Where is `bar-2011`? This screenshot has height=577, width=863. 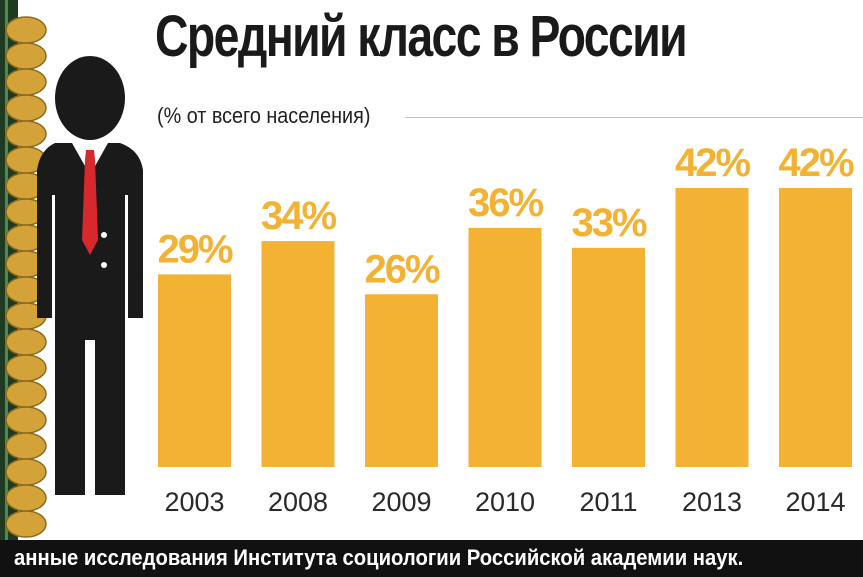
bar-2011 is located at coordinates (608, 357).